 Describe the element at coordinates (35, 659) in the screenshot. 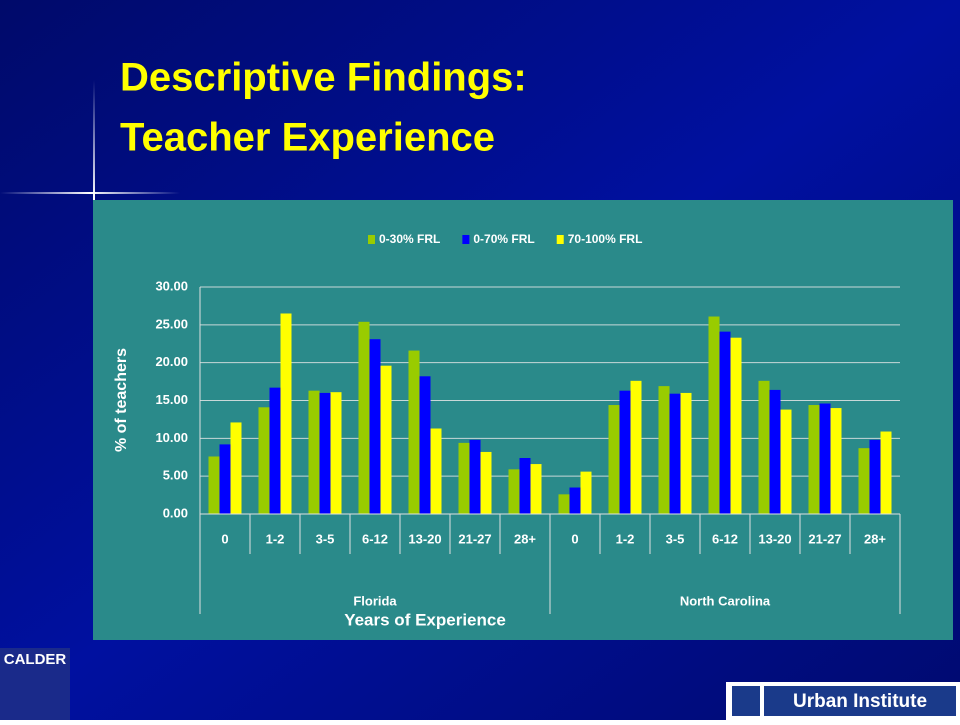

I see `calder-logo-text: CALDER` at that location.